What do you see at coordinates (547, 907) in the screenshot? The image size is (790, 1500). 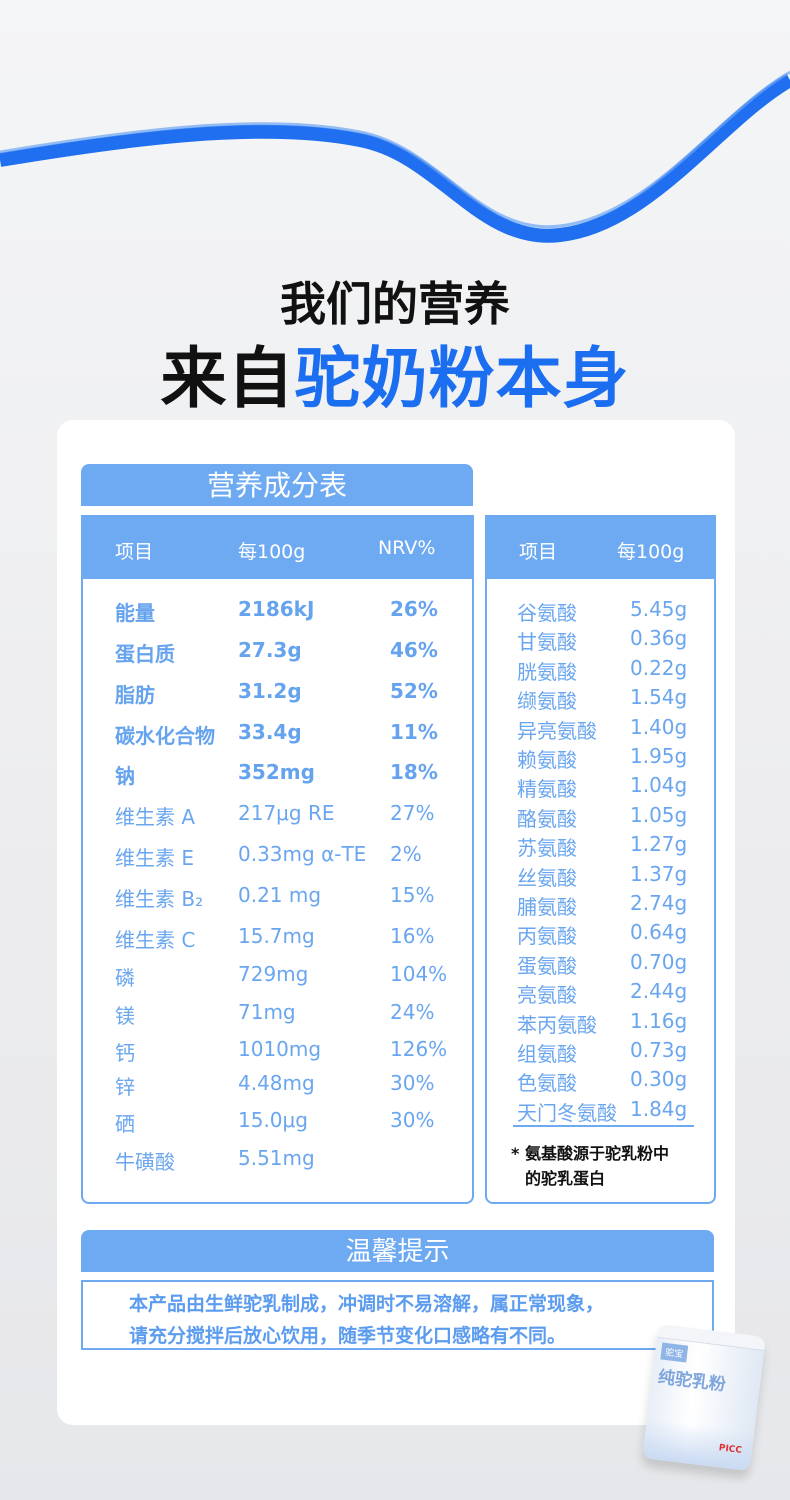 I see `amino-name: 脯氨酸` at bounding box center [547, 907].